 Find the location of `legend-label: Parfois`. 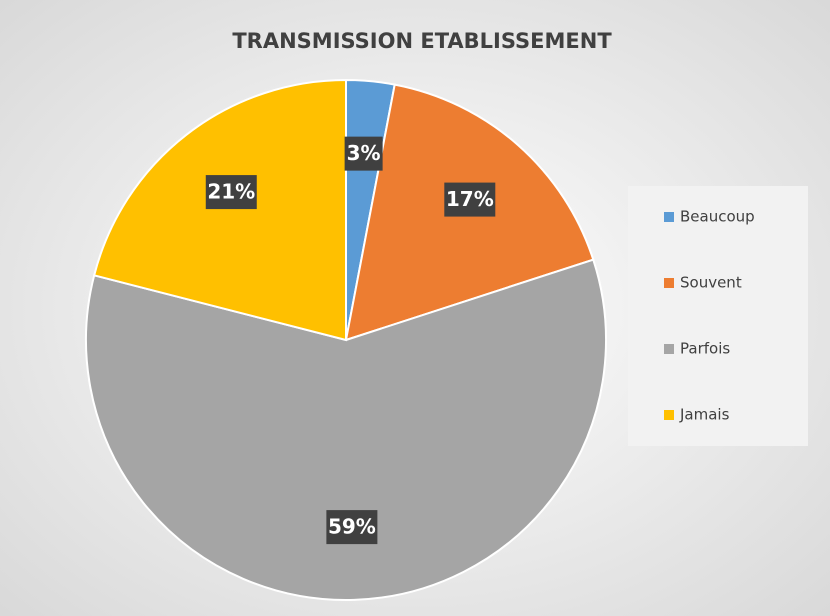

legend-label: Parfois is located at coordinates (705, 349).